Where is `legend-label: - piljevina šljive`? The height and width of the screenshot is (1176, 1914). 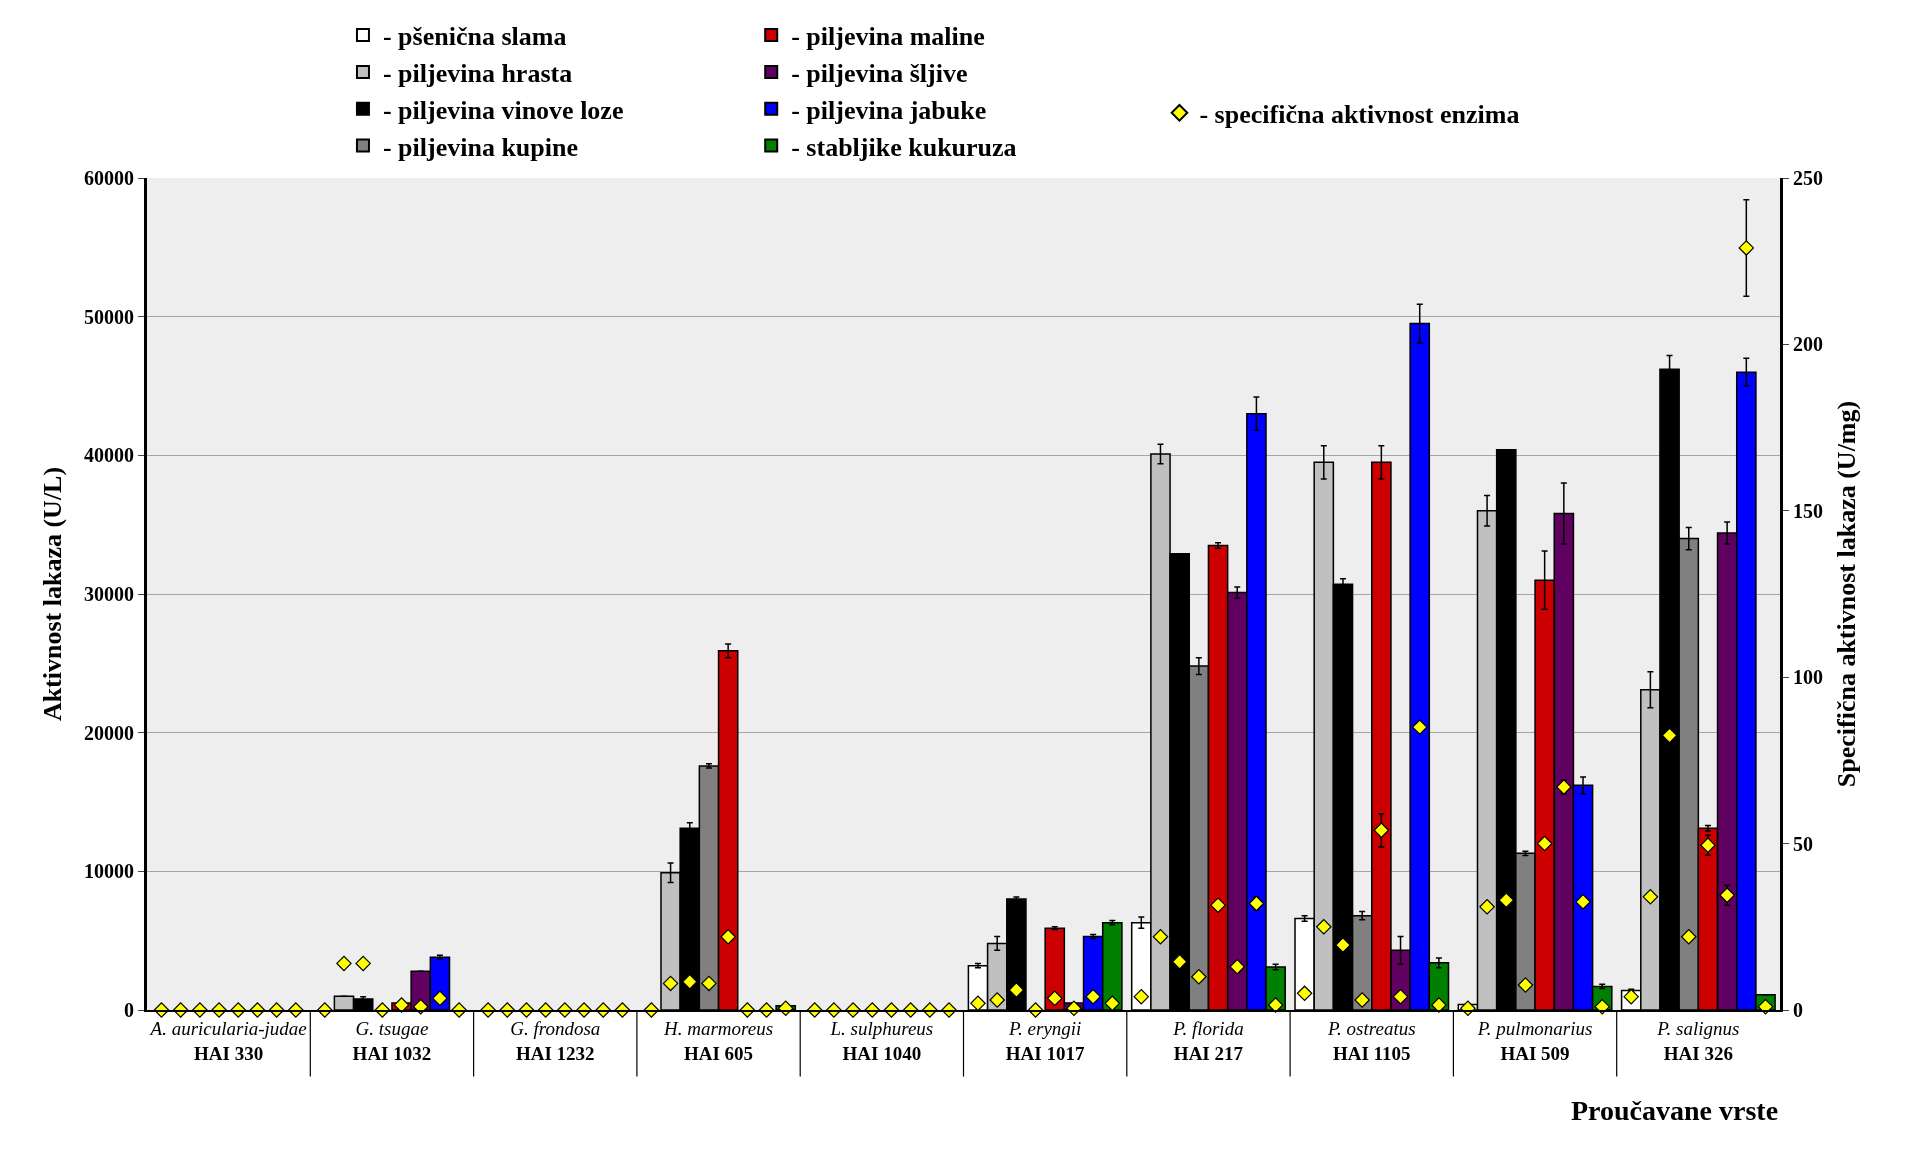
legend-label: - piljevina šljive is located at coordinates (879, 74).